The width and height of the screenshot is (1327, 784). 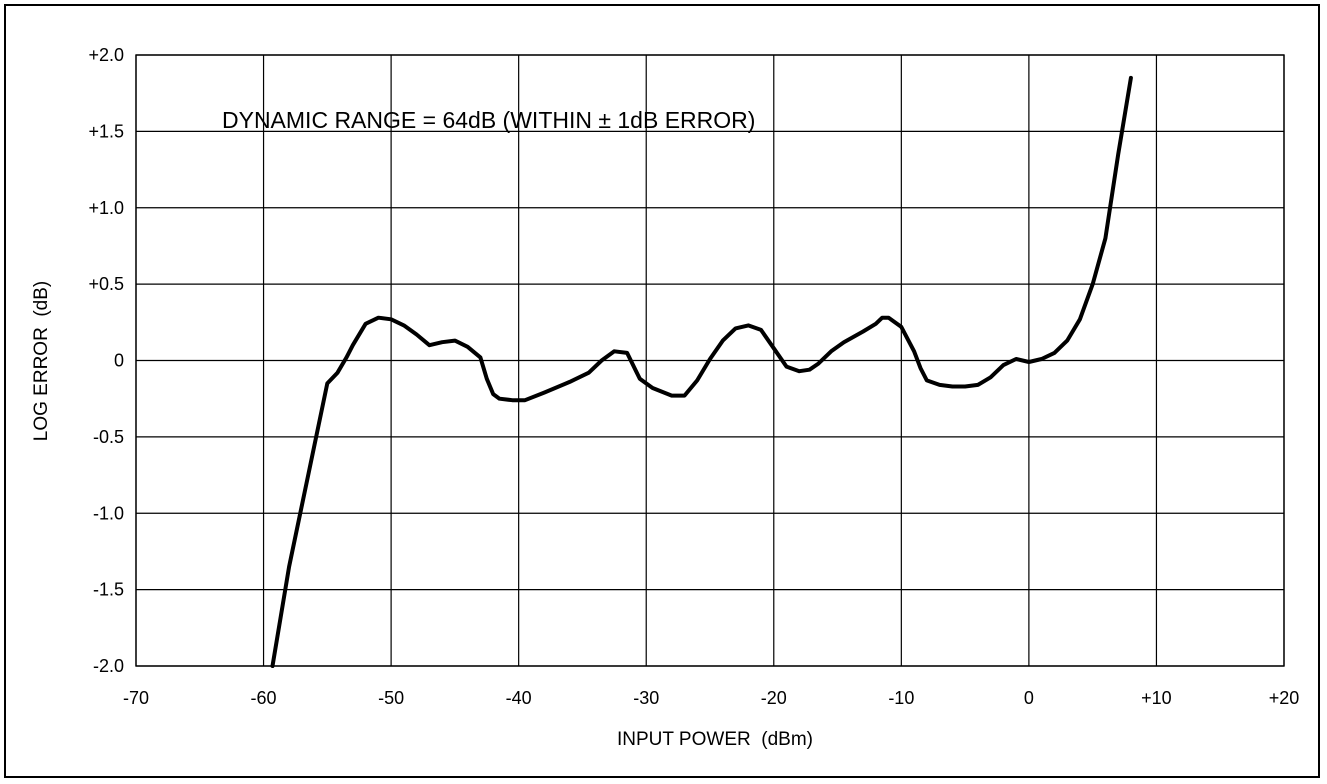 What do you see at coordinates (519, 698) in the screenshot?
I see `x-tick-label: -40` at bounding box center [519, 698].